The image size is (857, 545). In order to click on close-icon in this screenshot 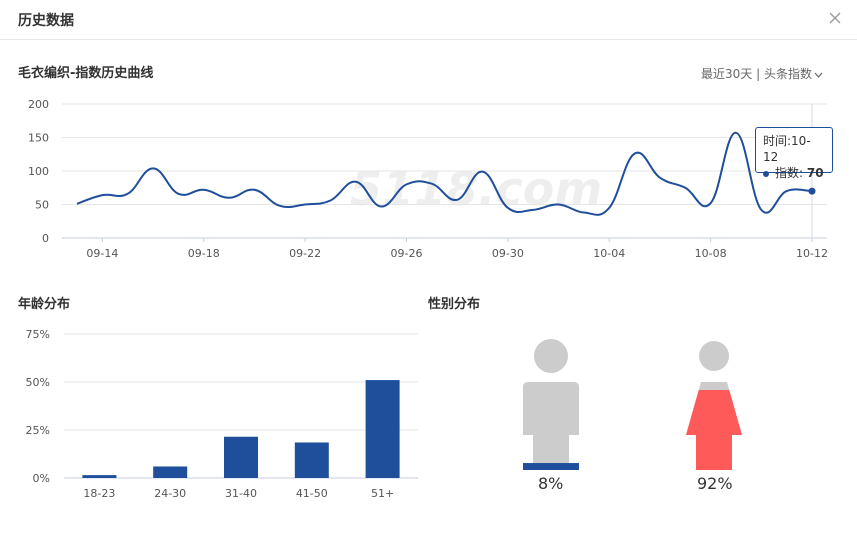, I will do `click(835, 18)`.